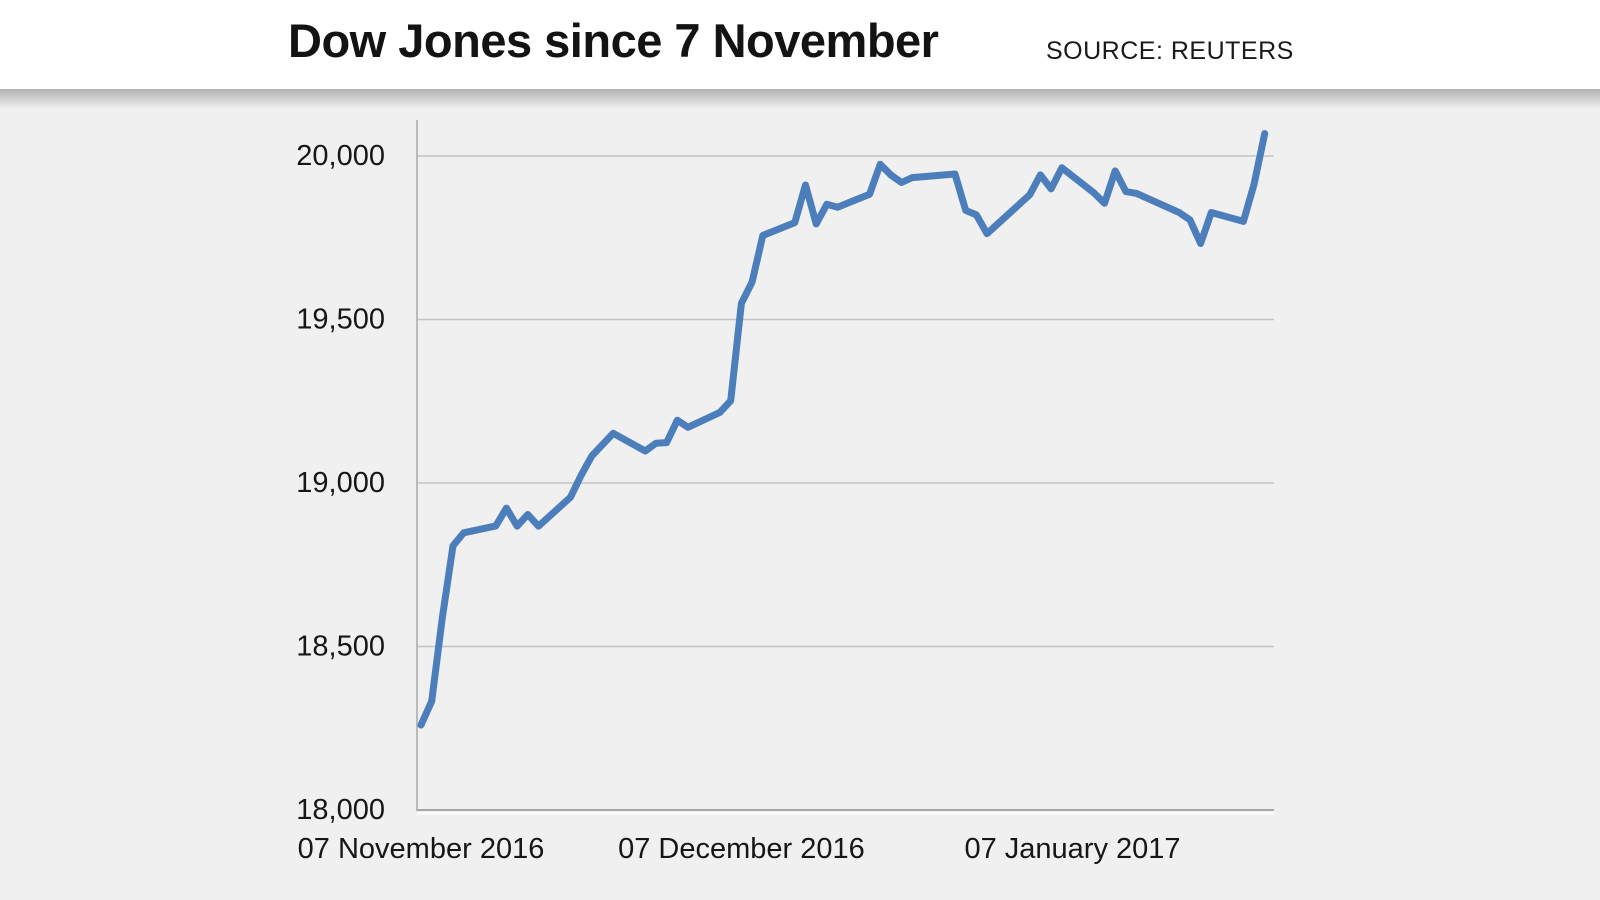 This screenshot has width=1600, height=900. Describe the element at coordinates (800, 99) in the screenshot. I see `header-drop-shadow` at that location.